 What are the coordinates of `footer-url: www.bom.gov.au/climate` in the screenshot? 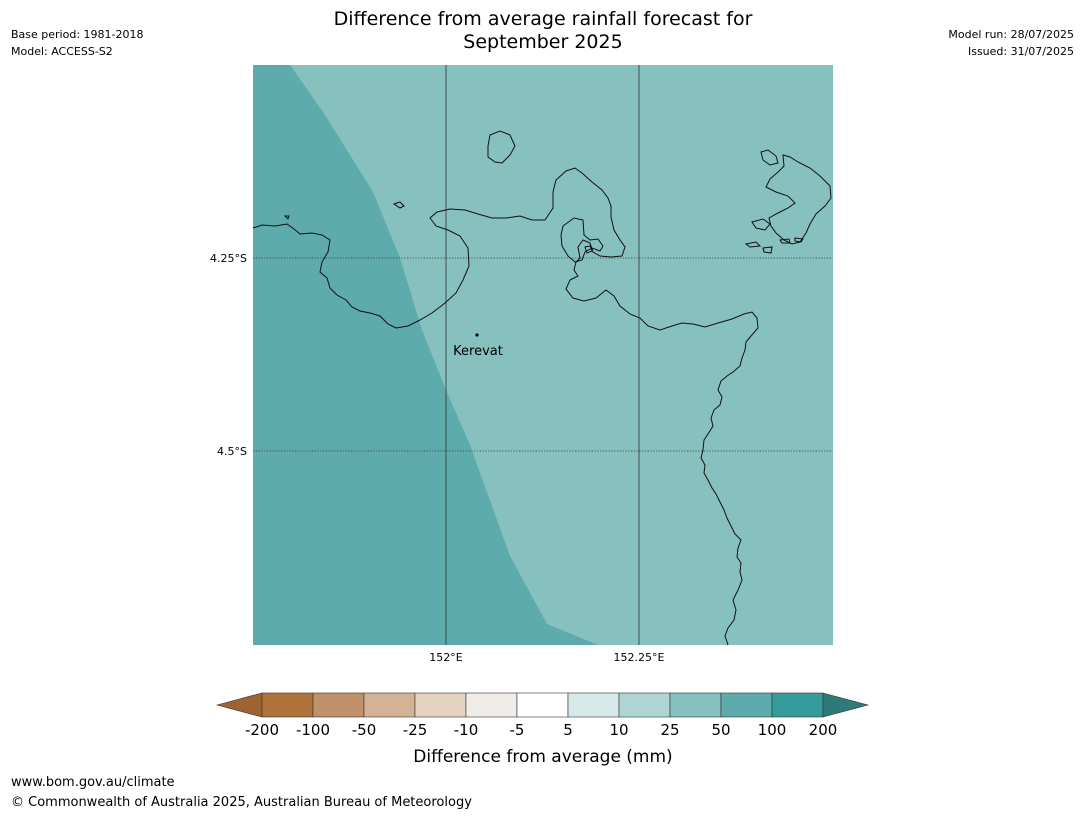 It's located at (93, 782).